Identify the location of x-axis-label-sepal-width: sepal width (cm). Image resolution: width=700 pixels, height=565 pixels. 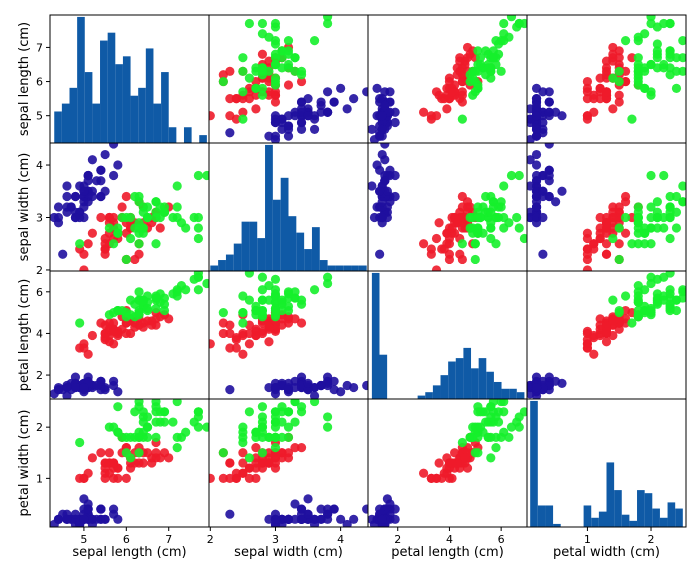
(288, 552).